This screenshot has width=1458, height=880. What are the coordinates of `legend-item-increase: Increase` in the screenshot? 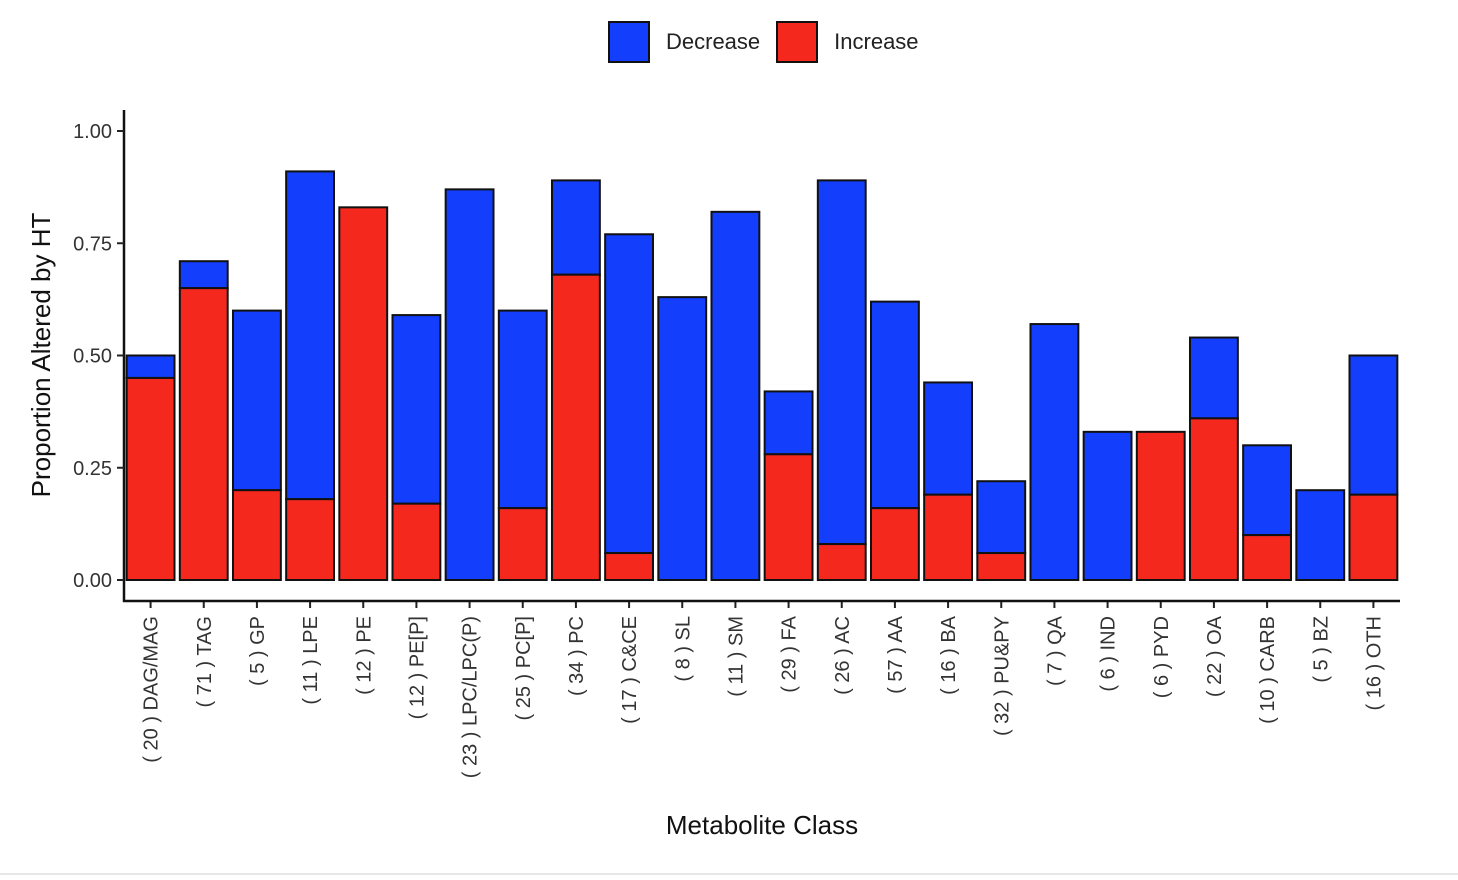 It's located at (847, 42).